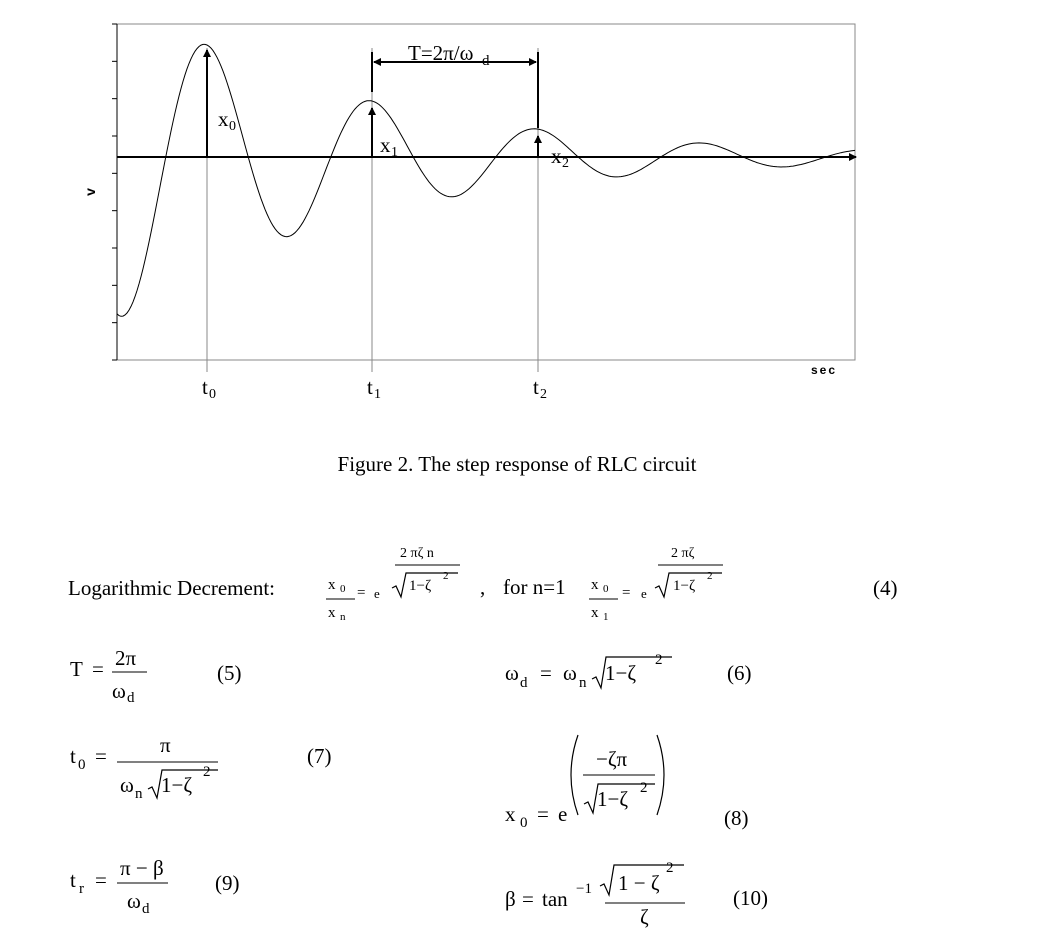  What do you see at coordinates (394, 152) in the screenshot?
I see `amplitude-label-sub: 1` at bounding box center [394, 152].